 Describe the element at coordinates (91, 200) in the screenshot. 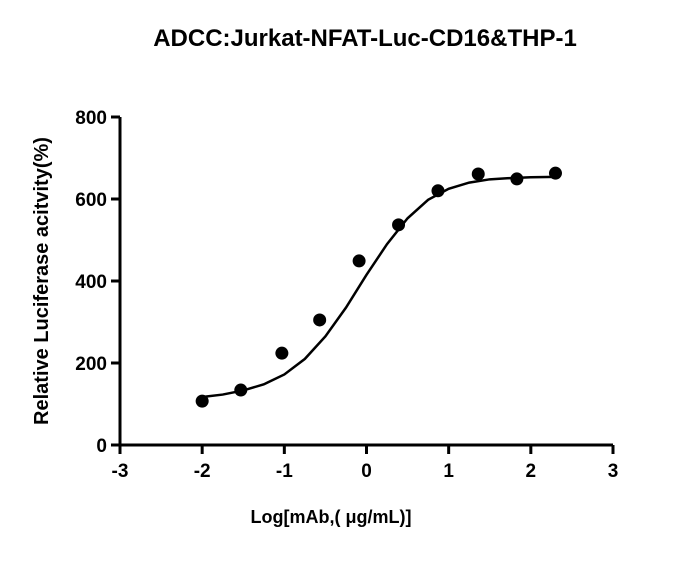

I see `y-tick-label: 600` at that location.